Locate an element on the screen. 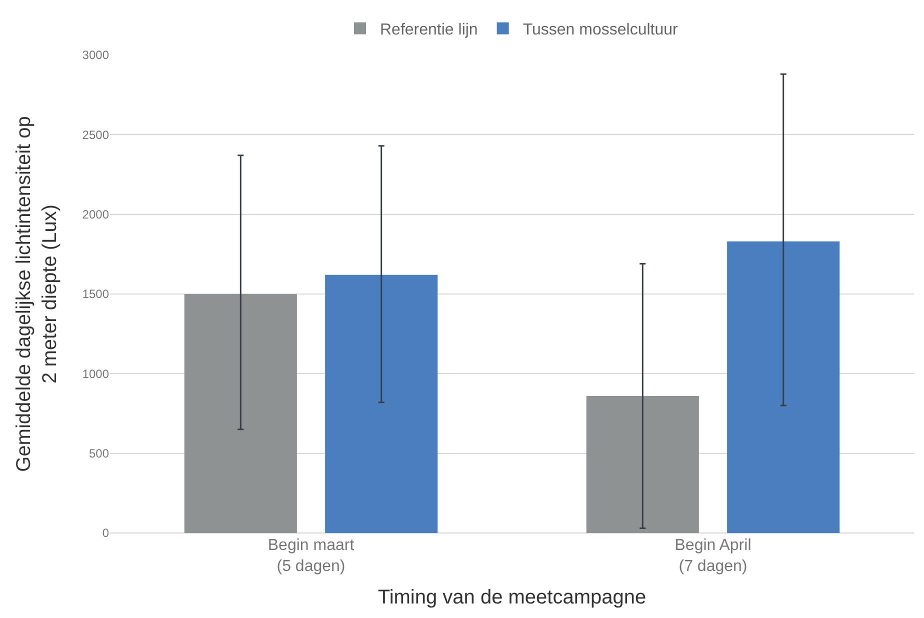  y-tick-label: 1000 is located at coordinates (96, 373).